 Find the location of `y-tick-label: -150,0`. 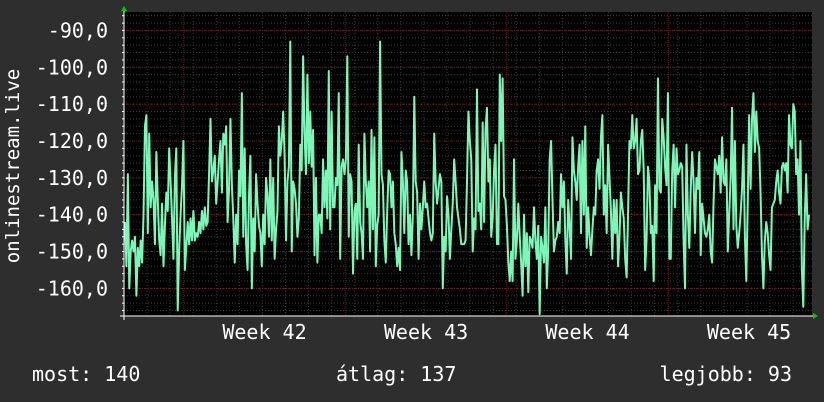

y-tick-label: -150,0 is located at coordinates (72, 252).